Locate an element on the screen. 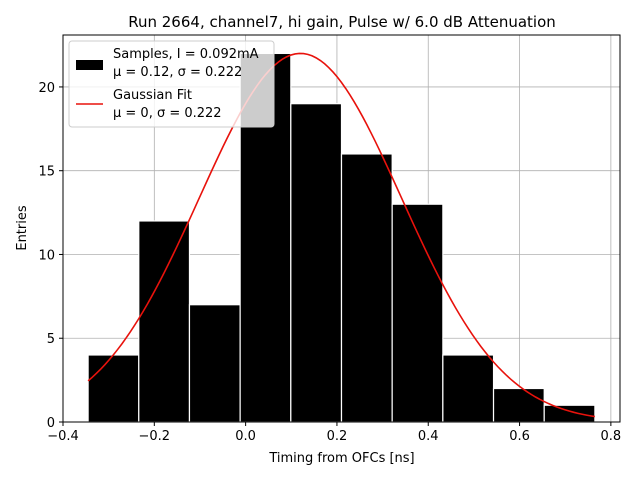  y-axis-ticks: 0 5 10 15 20 is located at coordinates (50, 256).